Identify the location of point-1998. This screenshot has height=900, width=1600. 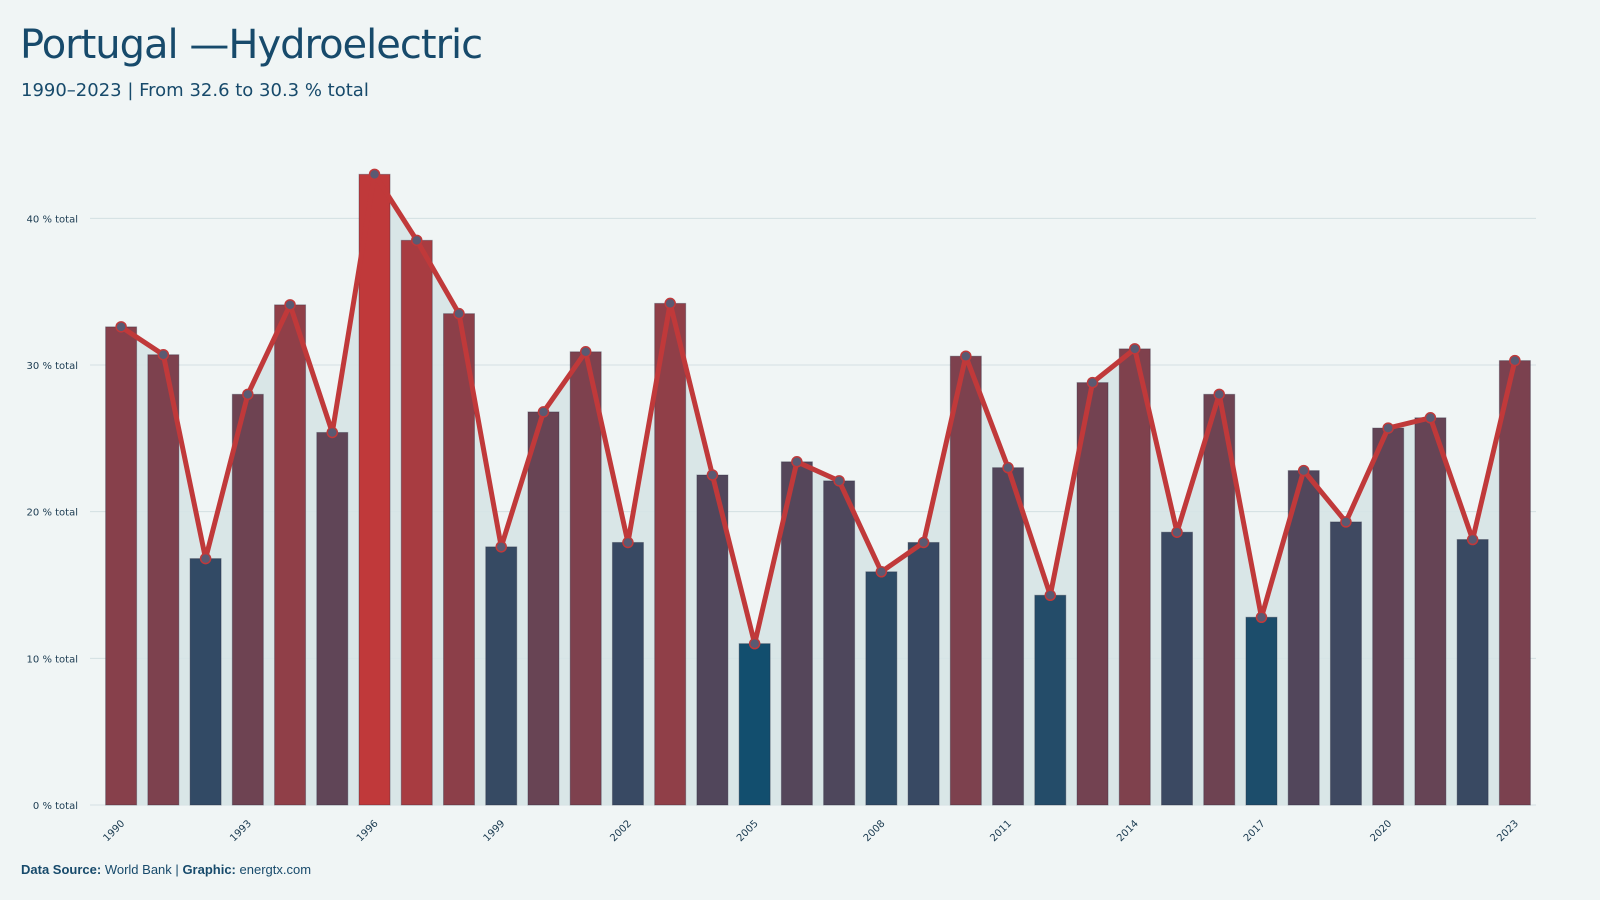
(459, 313).